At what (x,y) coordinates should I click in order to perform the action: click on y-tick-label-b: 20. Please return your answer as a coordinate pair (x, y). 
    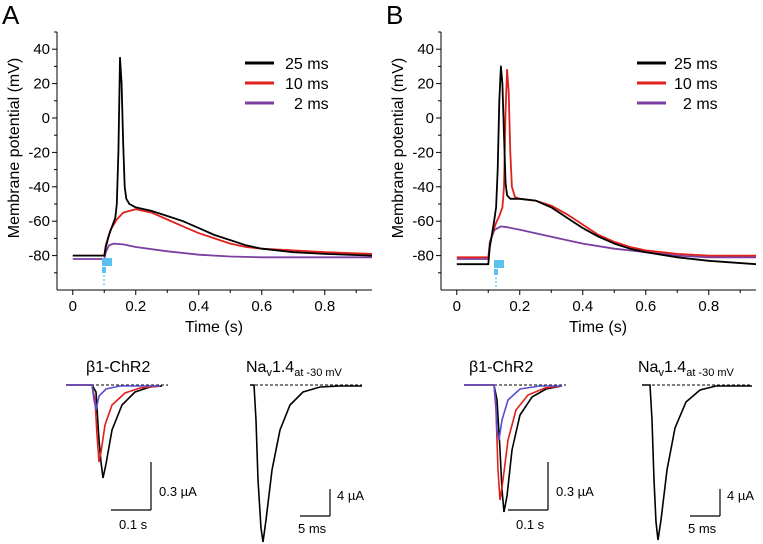
    Looking at the image, I should click on (425, 84).